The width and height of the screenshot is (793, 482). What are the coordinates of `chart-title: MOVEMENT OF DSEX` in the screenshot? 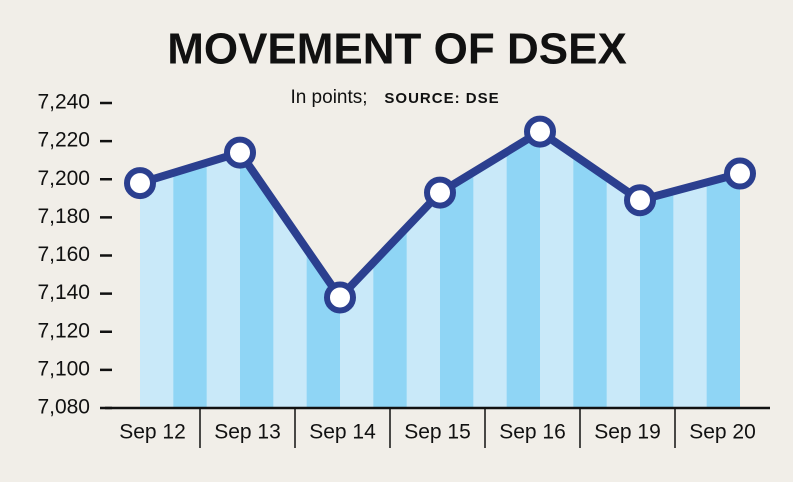 It's located at (397, 49).